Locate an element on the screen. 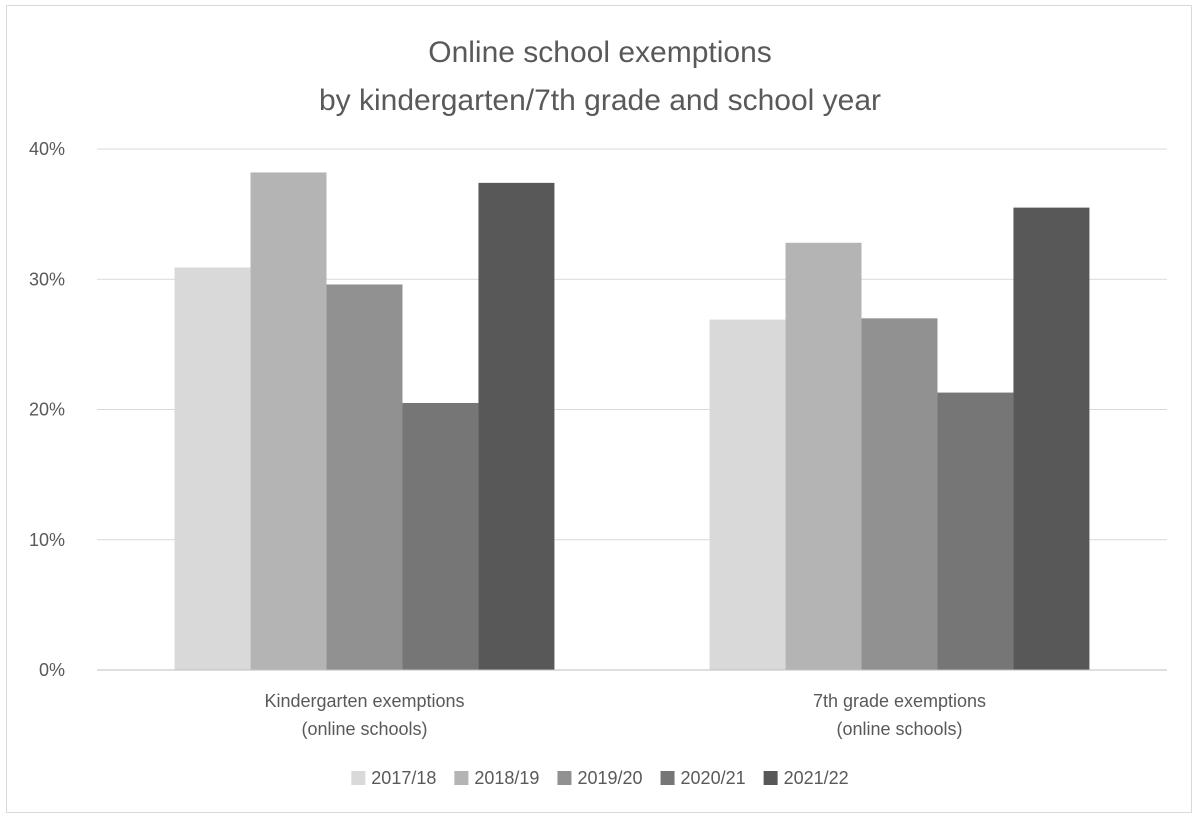 This screenshot has height=825, width=1198. category-label: 7th grade exemptions is located at coordinates (899, 701).